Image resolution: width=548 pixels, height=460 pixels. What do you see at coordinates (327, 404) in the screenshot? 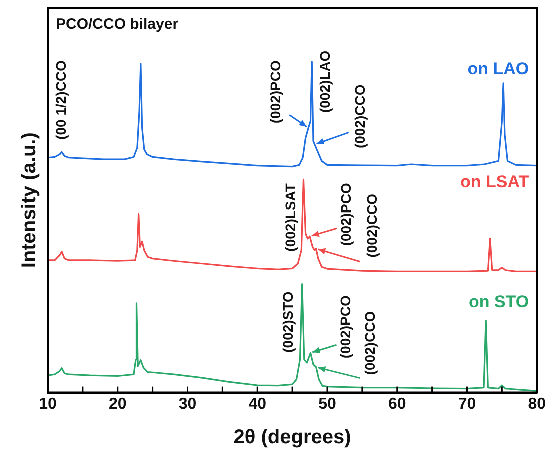
I see `x-tick-label: 50` at bounding box center [327, 404].